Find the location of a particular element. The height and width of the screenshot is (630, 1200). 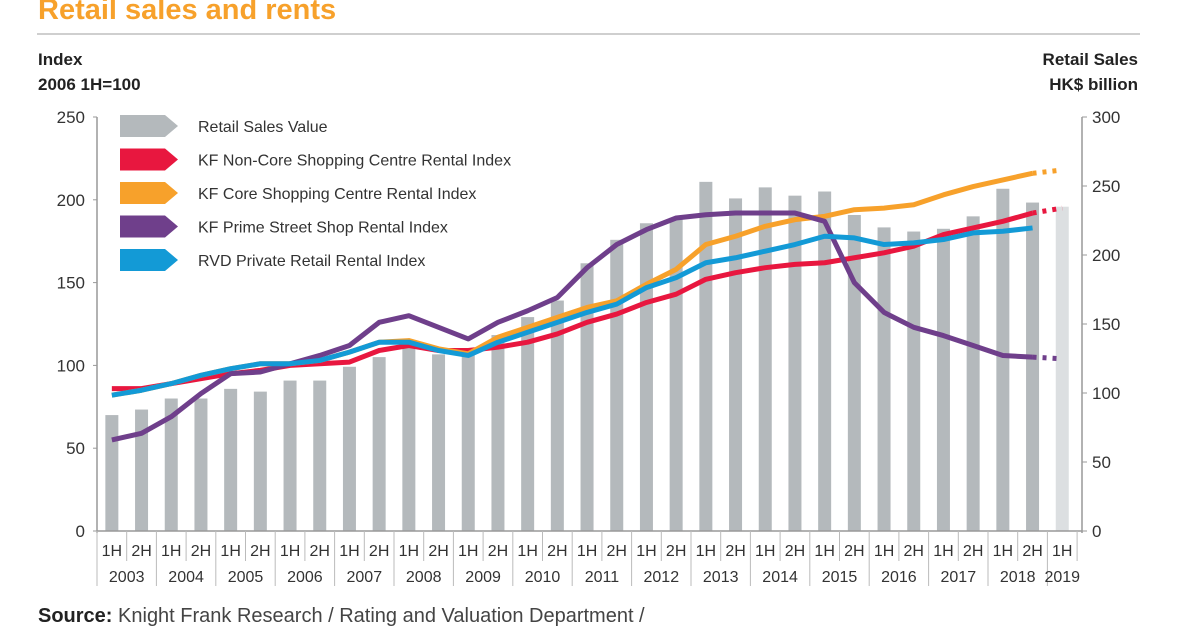

x-axis-year-label: 2005 is located at coordinates (246, 577).